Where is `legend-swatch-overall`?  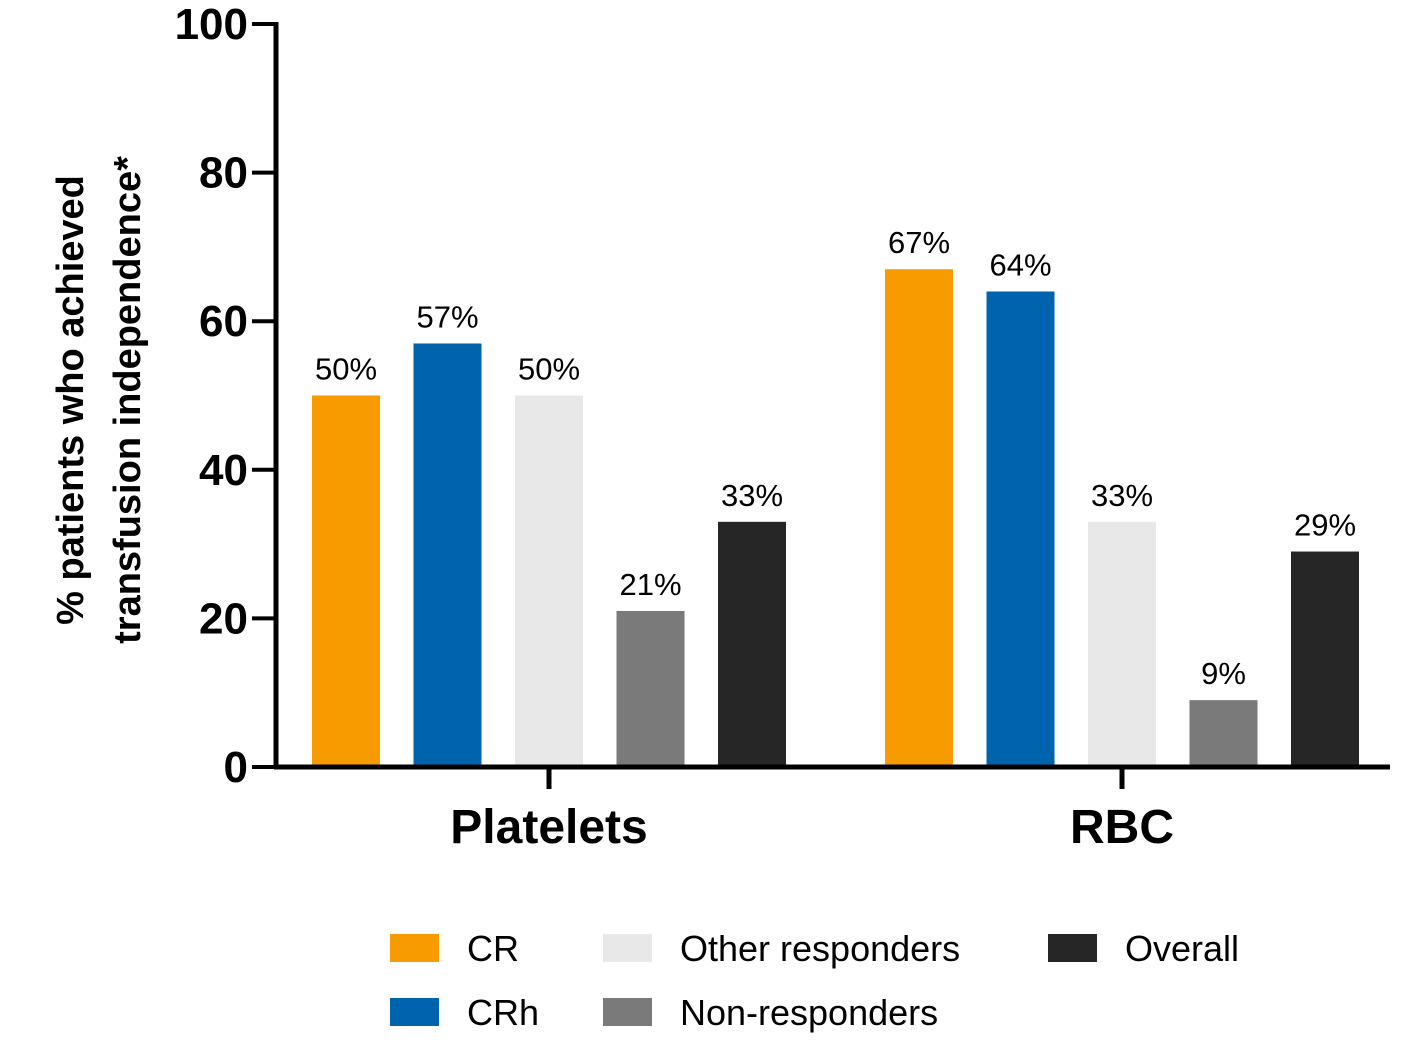 legend-swatch-overall is located at coordinates (1072, 948).